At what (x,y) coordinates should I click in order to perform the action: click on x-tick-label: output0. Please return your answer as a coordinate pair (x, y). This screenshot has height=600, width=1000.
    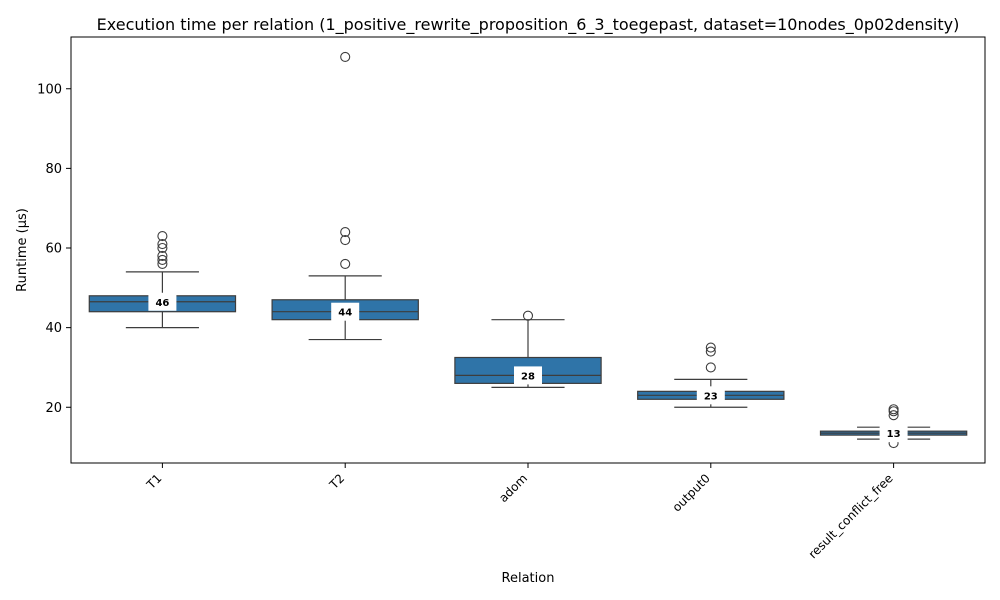
    Looking at the image, I should click on (691, 492).